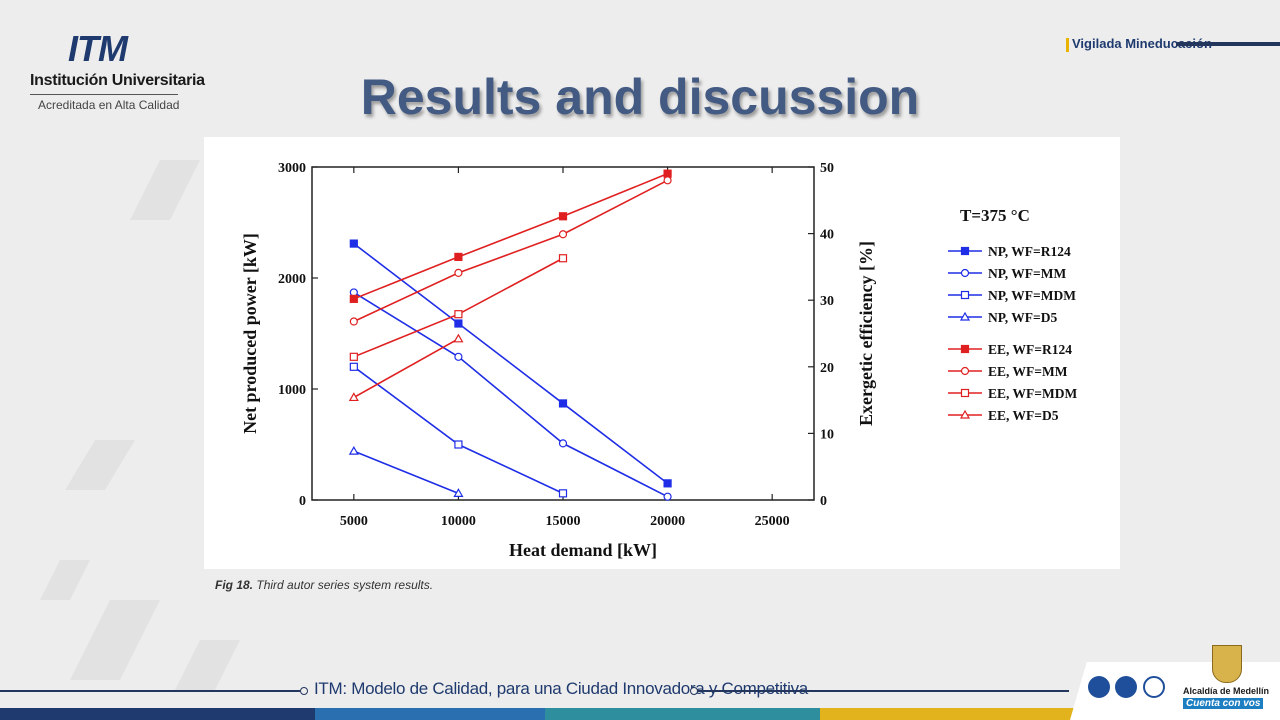 The image size is (1280, 720). I want to click on y-right-tick-label: 10, so click(827, 434).